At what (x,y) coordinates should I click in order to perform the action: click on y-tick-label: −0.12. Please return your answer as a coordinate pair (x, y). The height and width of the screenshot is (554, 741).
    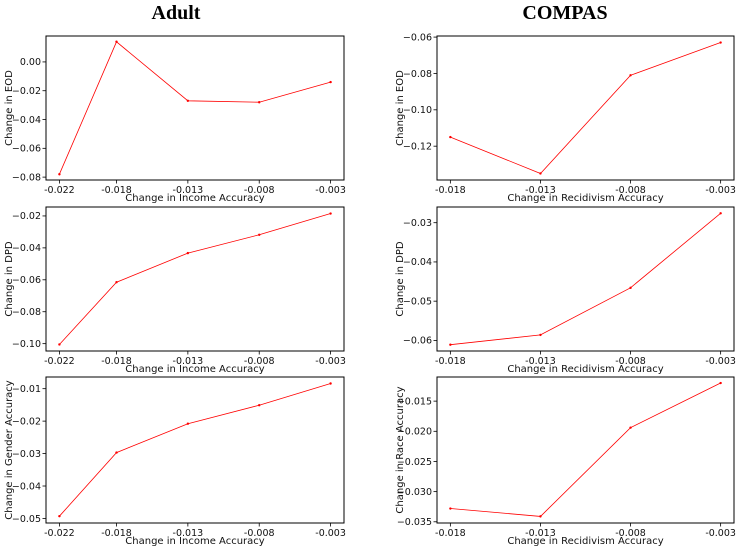
    Looking at the image, I should click on (417, 146).